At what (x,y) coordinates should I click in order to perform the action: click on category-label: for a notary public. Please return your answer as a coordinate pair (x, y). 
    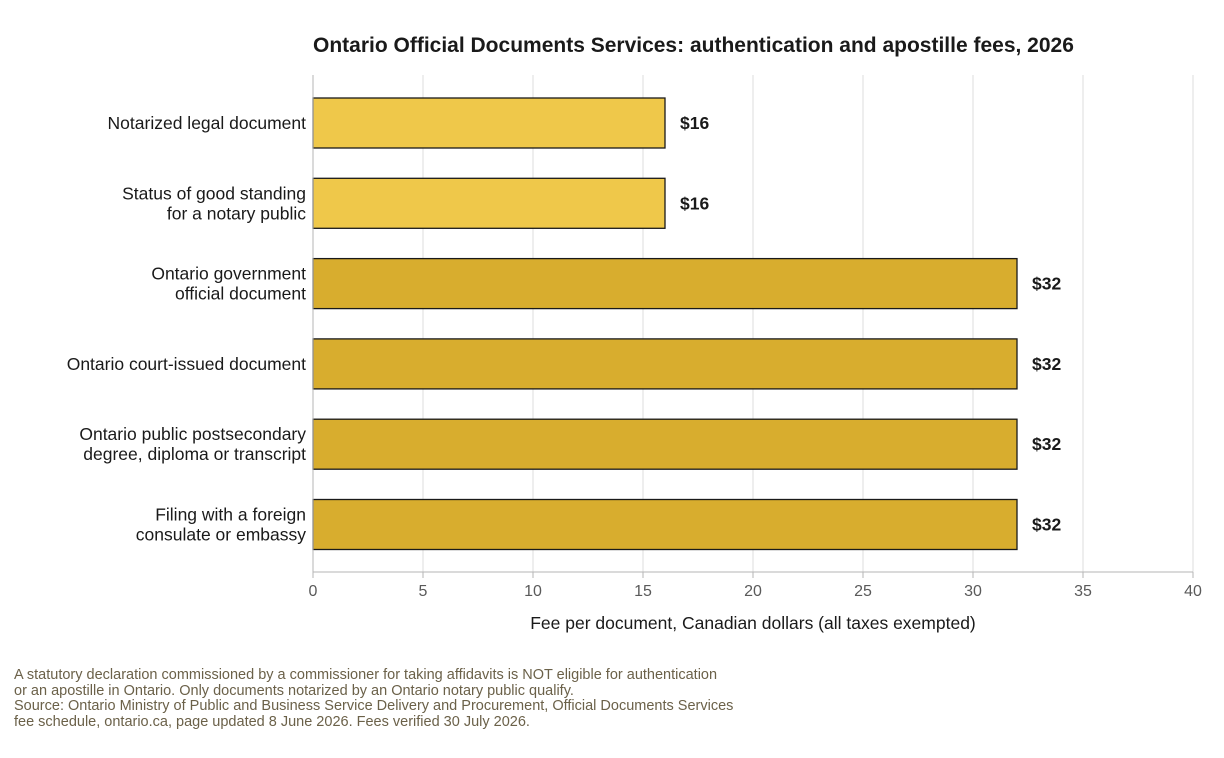
    Looking at the image, I should click on (236, 213).